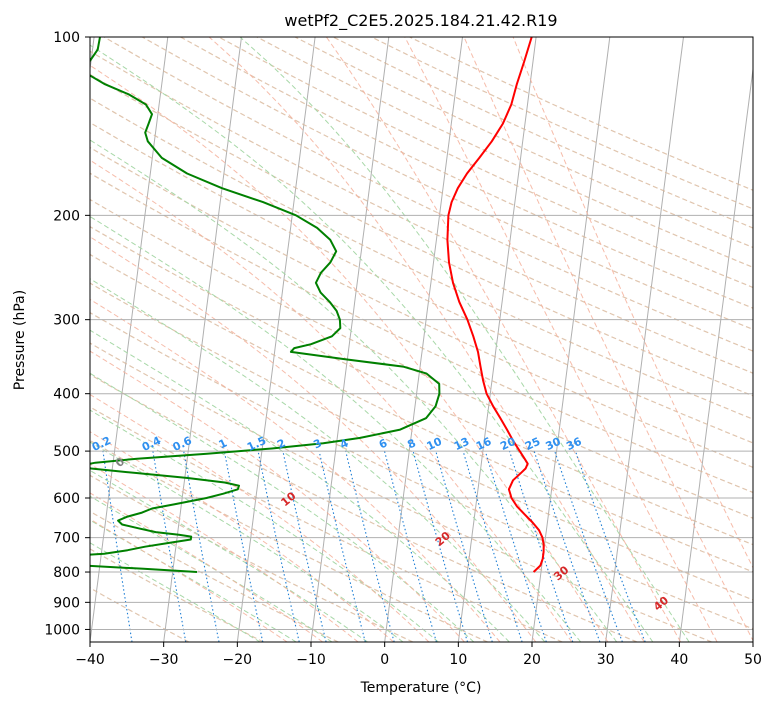 Image resolution: width=775 pixels, height=708 pixels. I want to click on y-tick-label: 600, so click(66, 499).